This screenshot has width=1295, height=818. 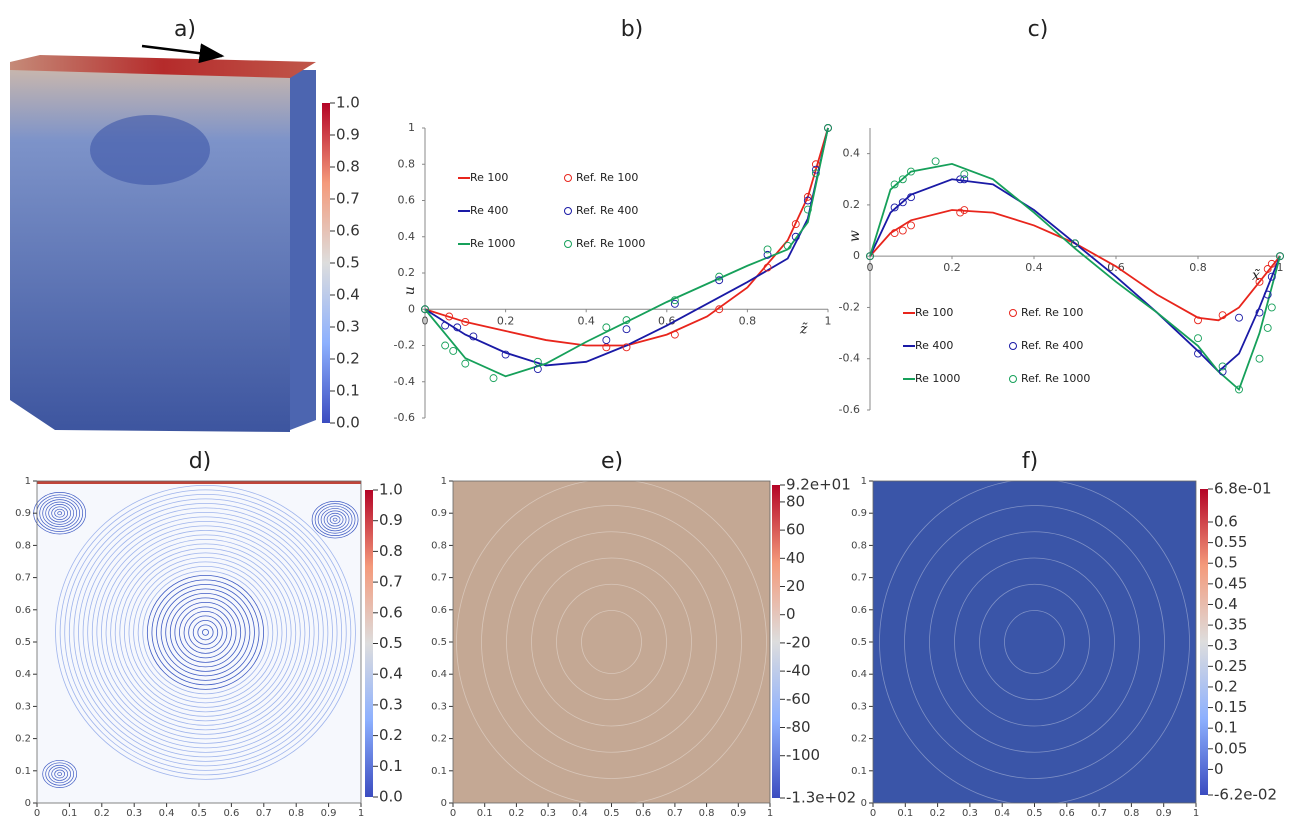 I want to click on panel-title: c), so click(x=1038, y=29).